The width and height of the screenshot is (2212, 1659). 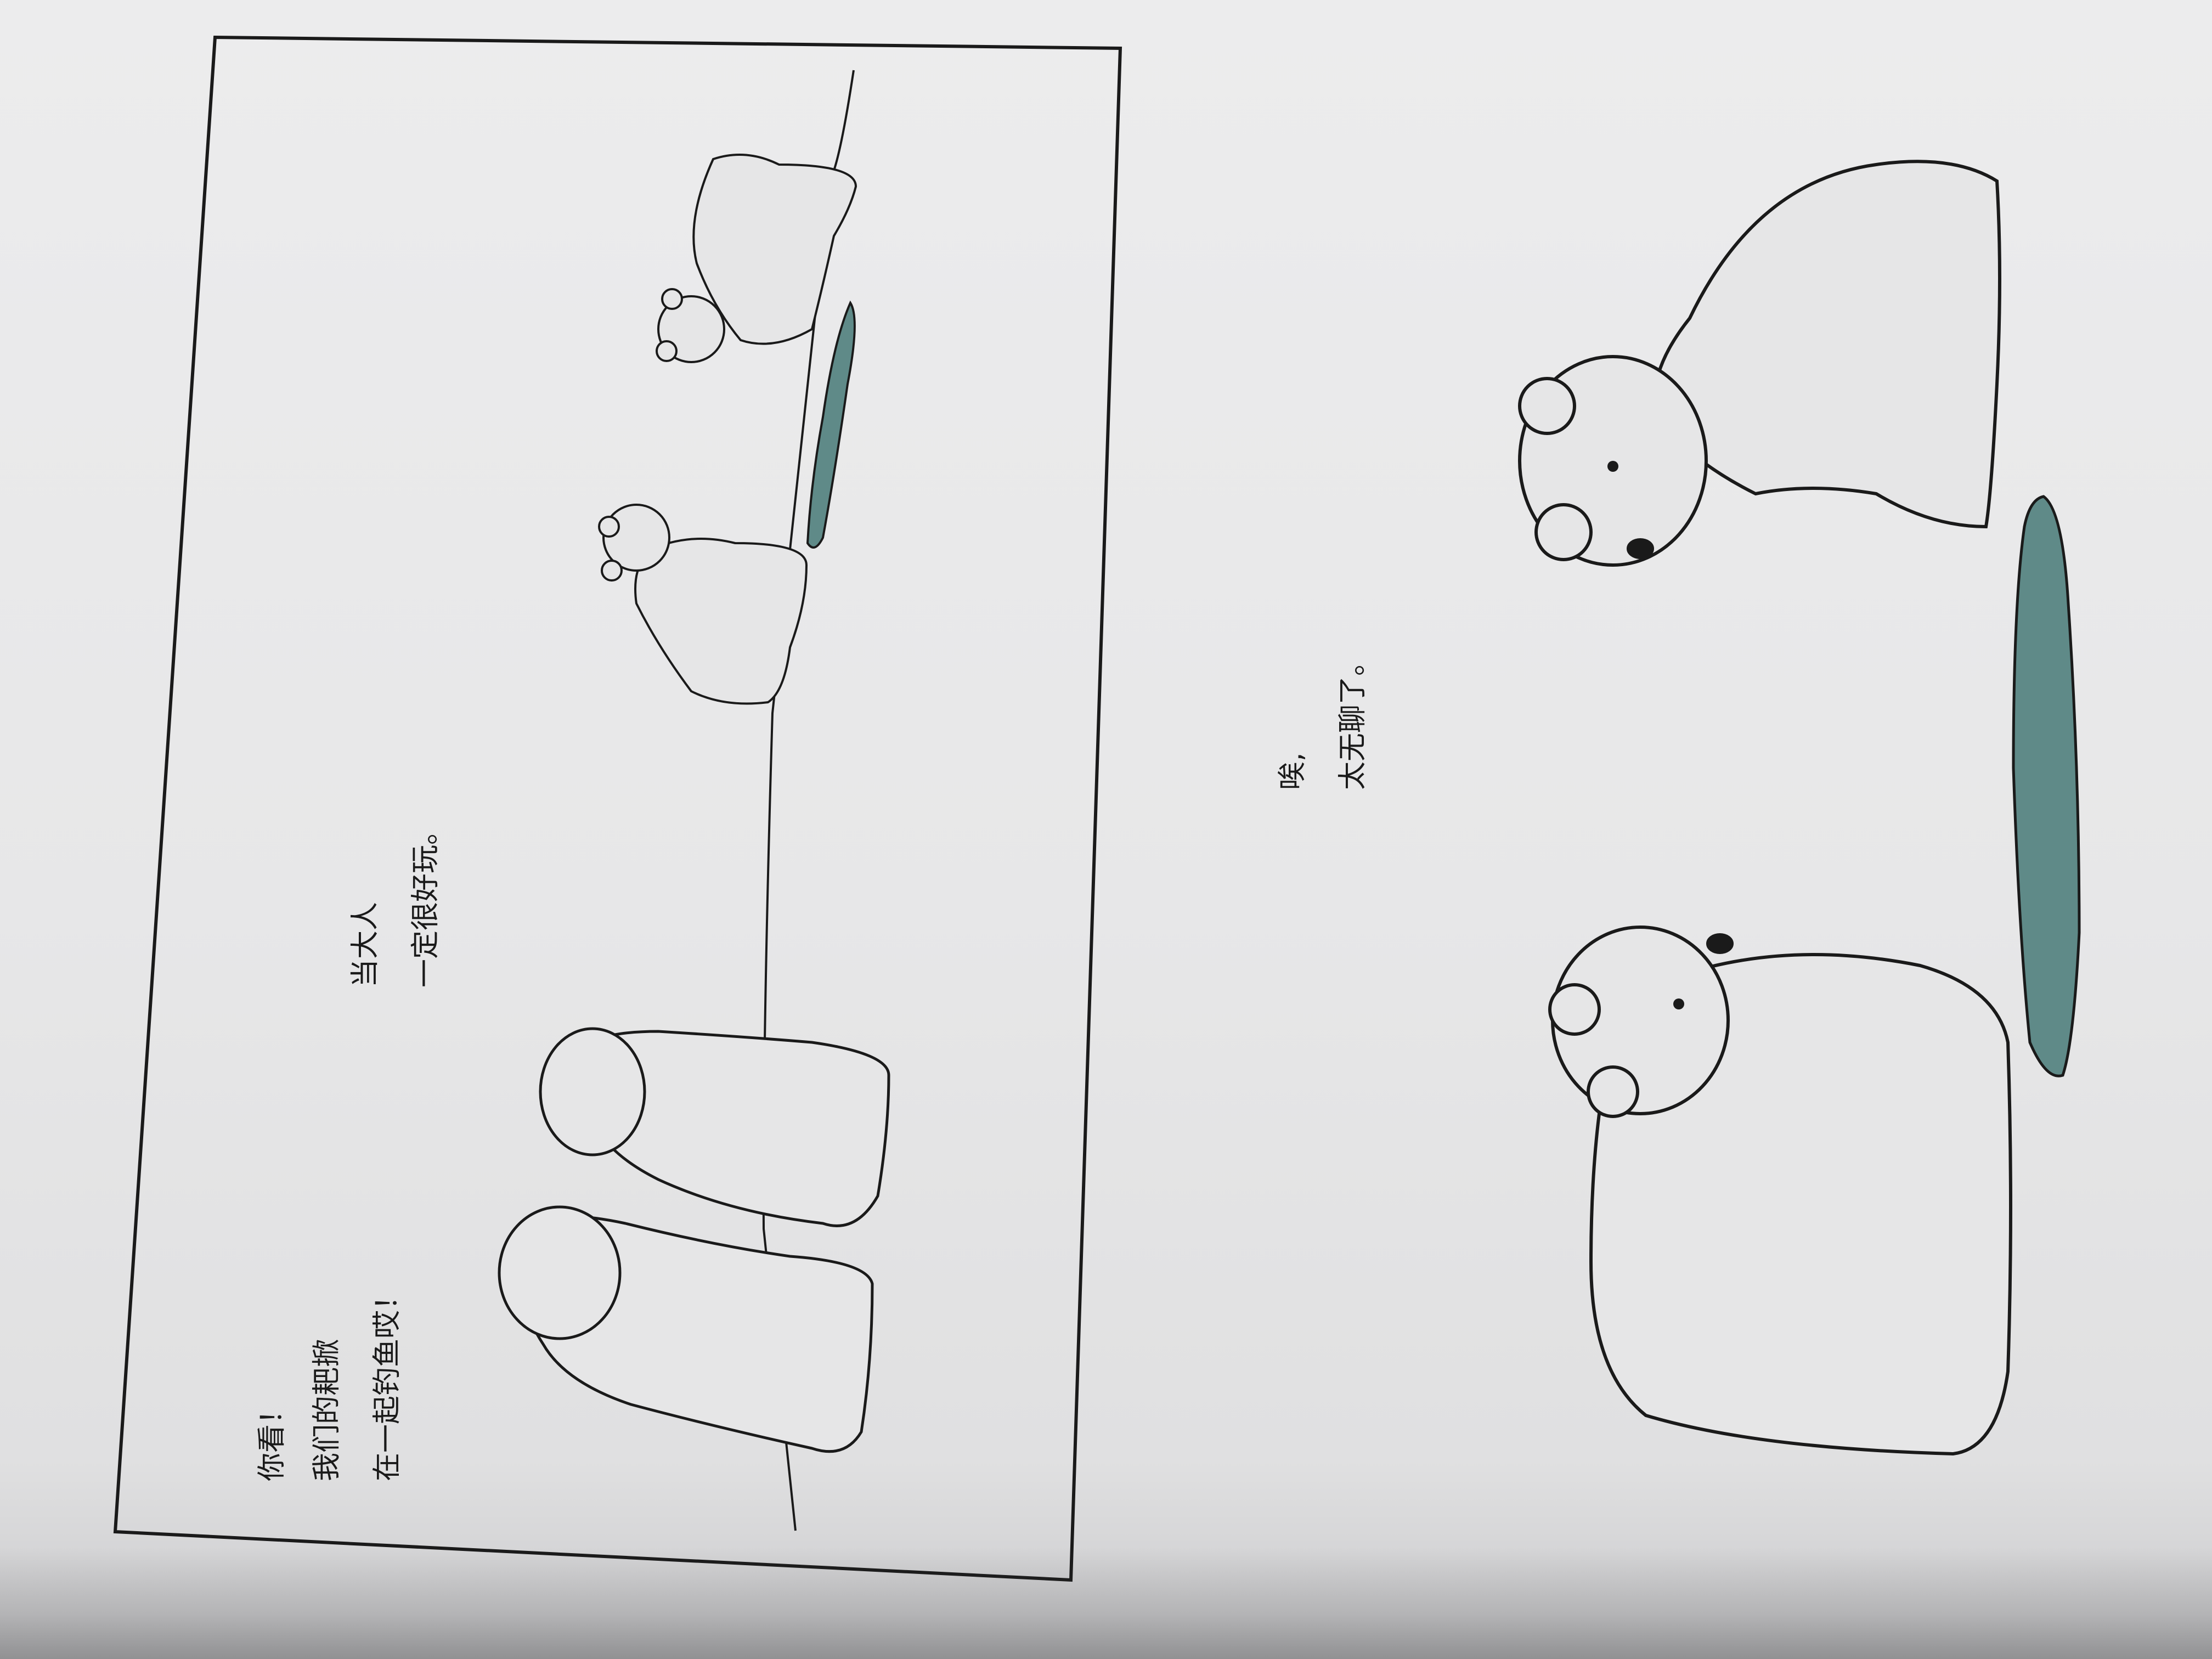 I want to click on bear-adult-left, so click(x=1780, y=1191).